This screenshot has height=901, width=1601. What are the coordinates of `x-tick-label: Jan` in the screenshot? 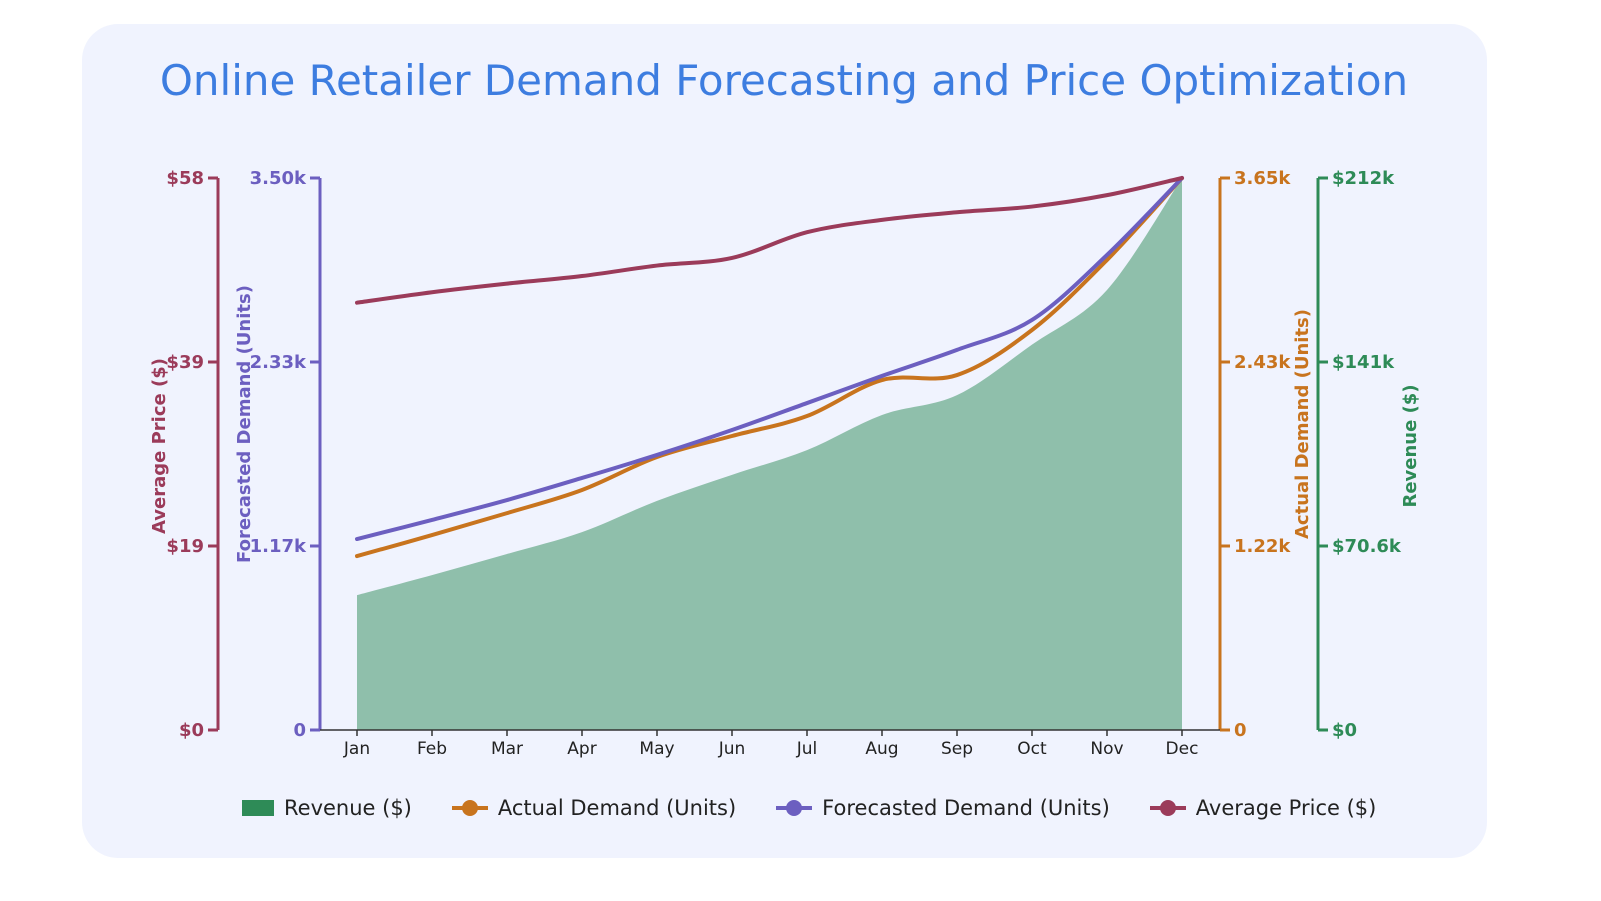 It's located at (356, 749).